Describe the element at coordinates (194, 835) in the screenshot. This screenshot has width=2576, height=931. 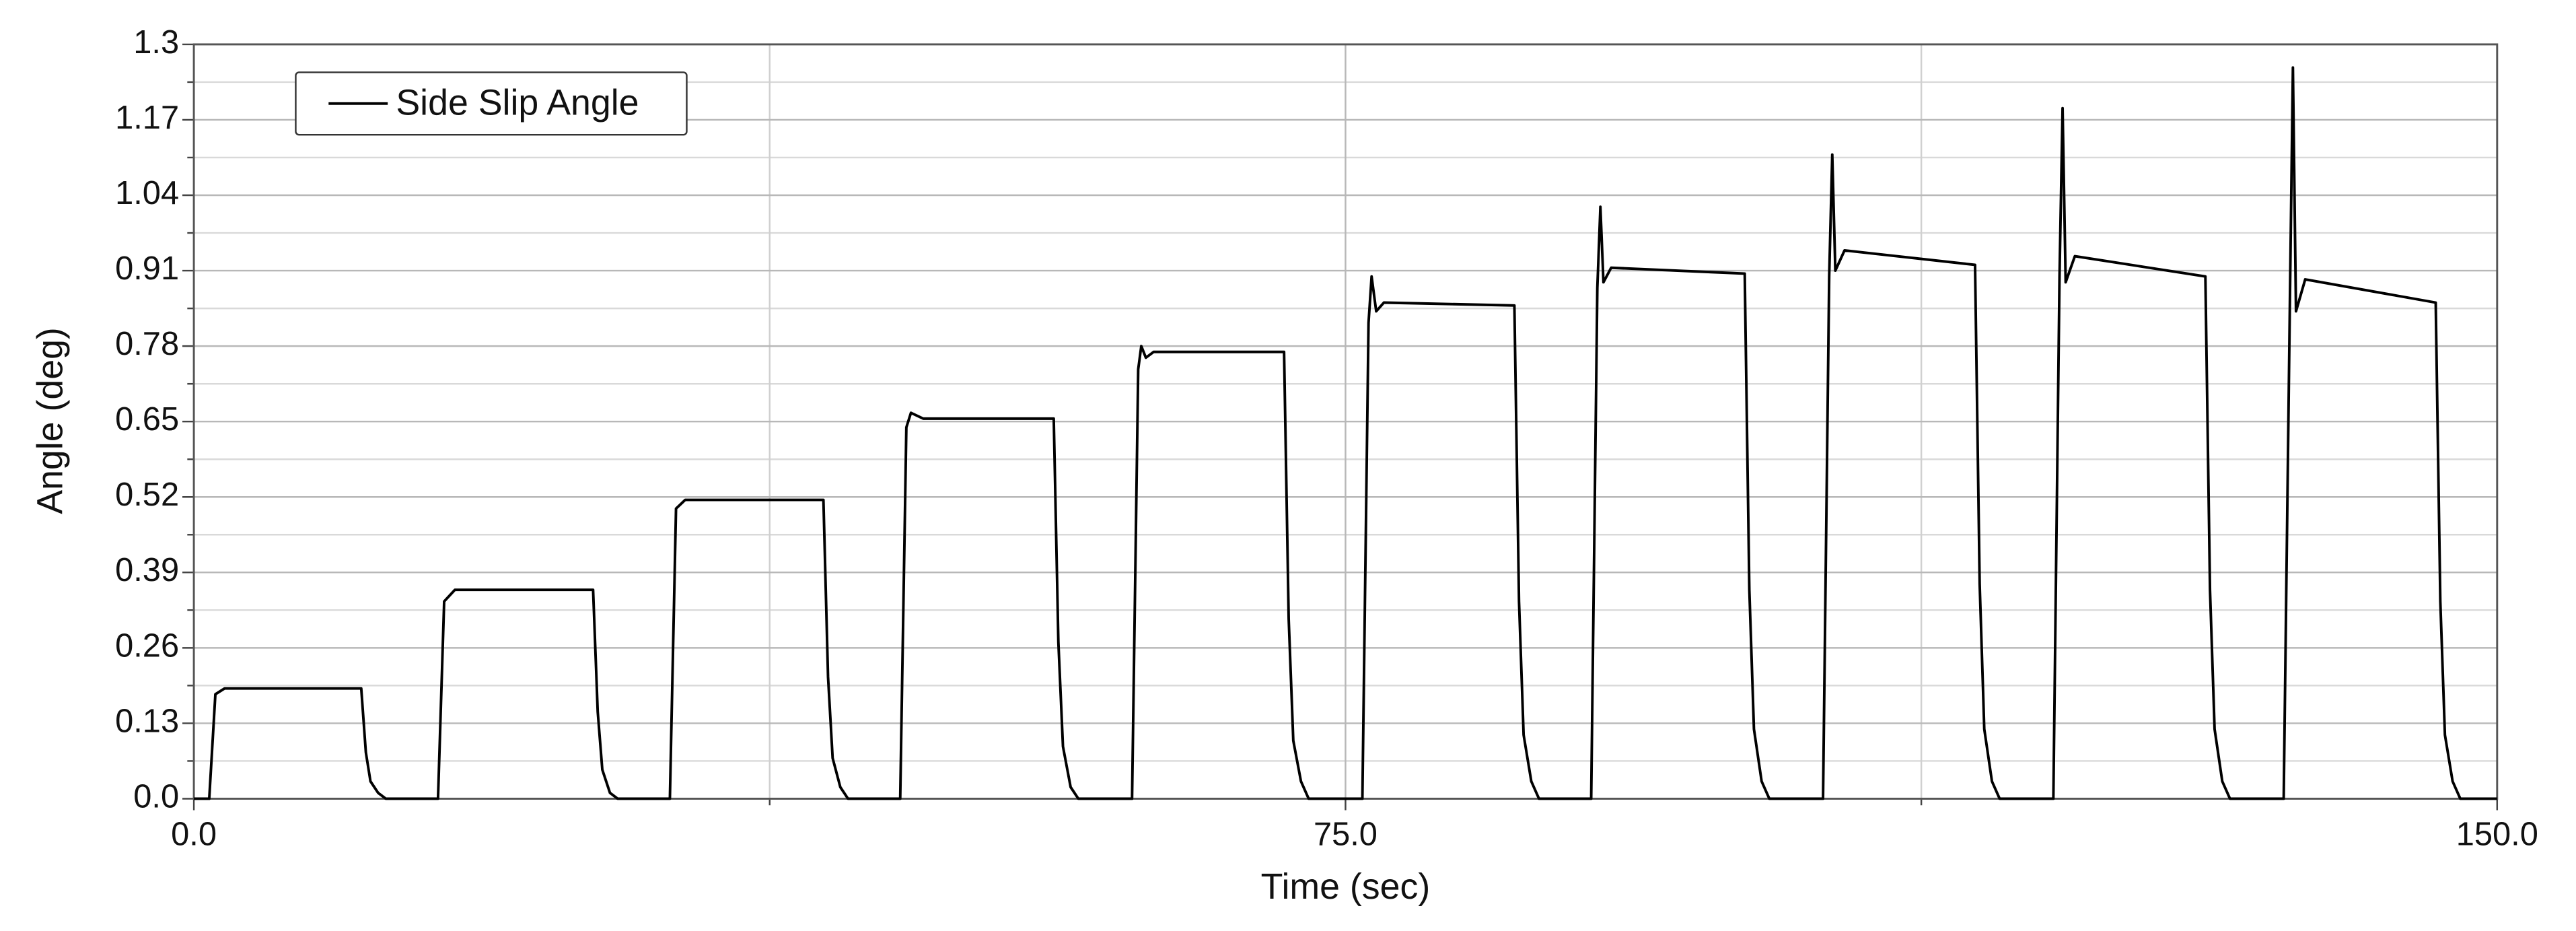
I see `x-tick-label: 0.0` at that location.